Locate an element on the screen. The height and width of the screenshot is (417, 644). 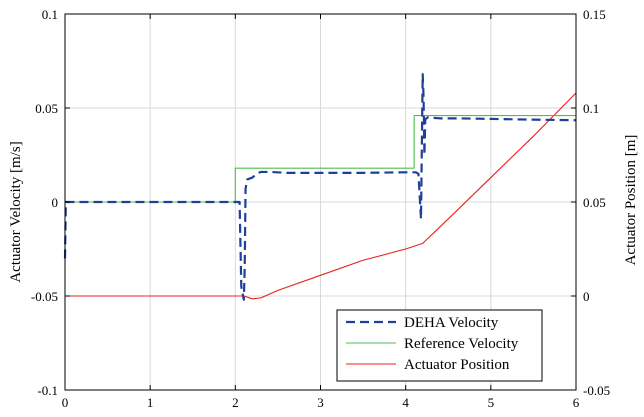
y-left-tick-label: -0.05 is located at coordinates (44, 296).